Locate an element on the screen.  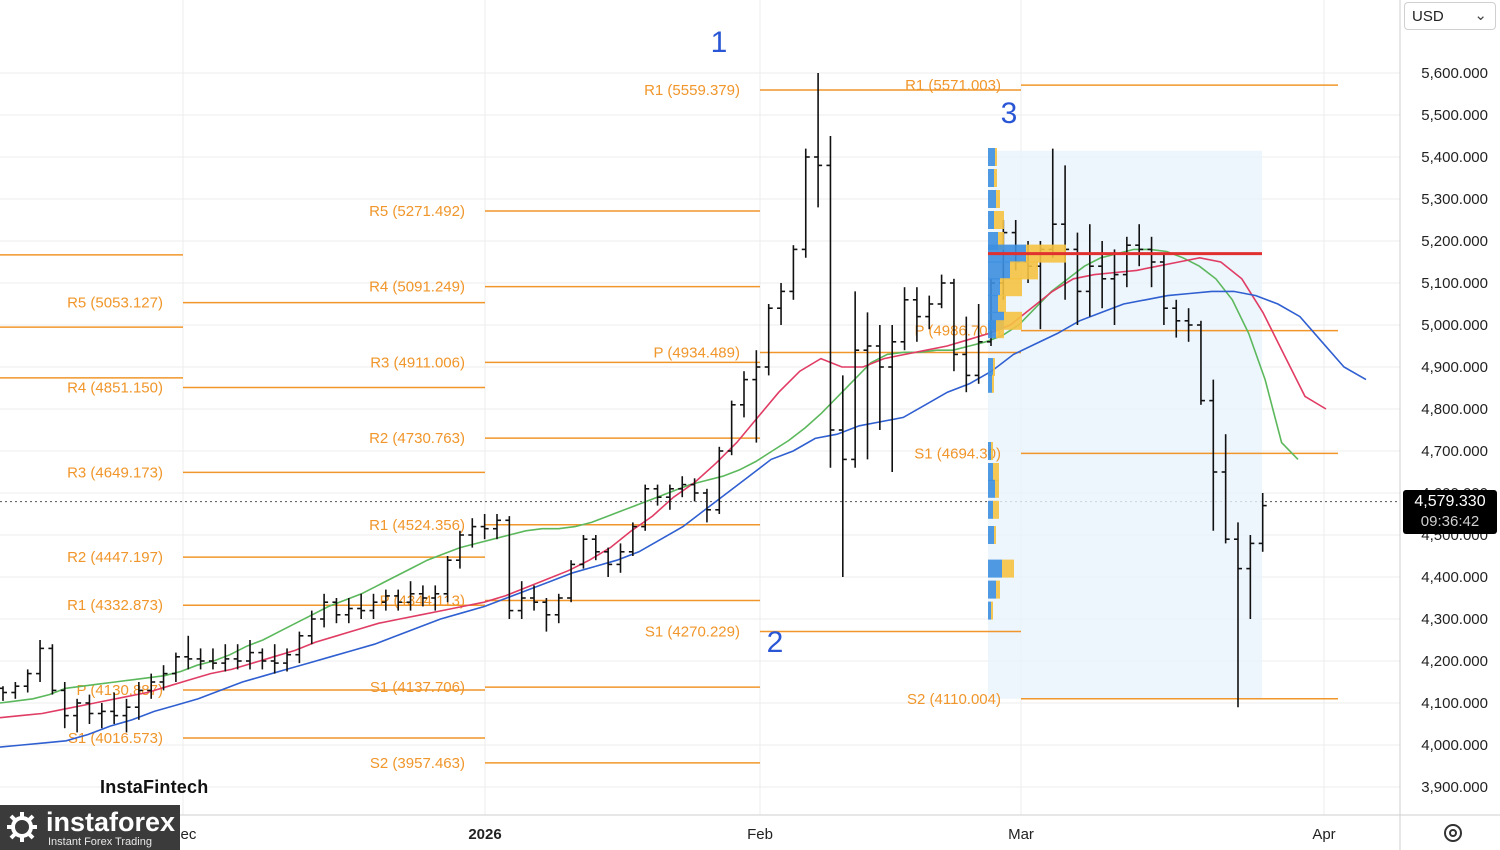
price-tick-label: 4,400.000 is located at coordinates (1454, 577).